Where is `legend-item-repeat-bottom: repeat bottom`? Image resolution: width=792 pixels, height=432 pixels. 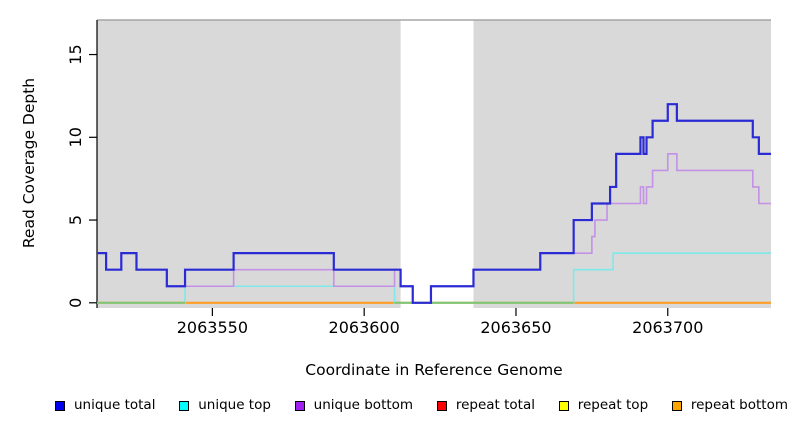
legend-item-repeat-bottom: repeat bottom is located at coordinates (729, 405).